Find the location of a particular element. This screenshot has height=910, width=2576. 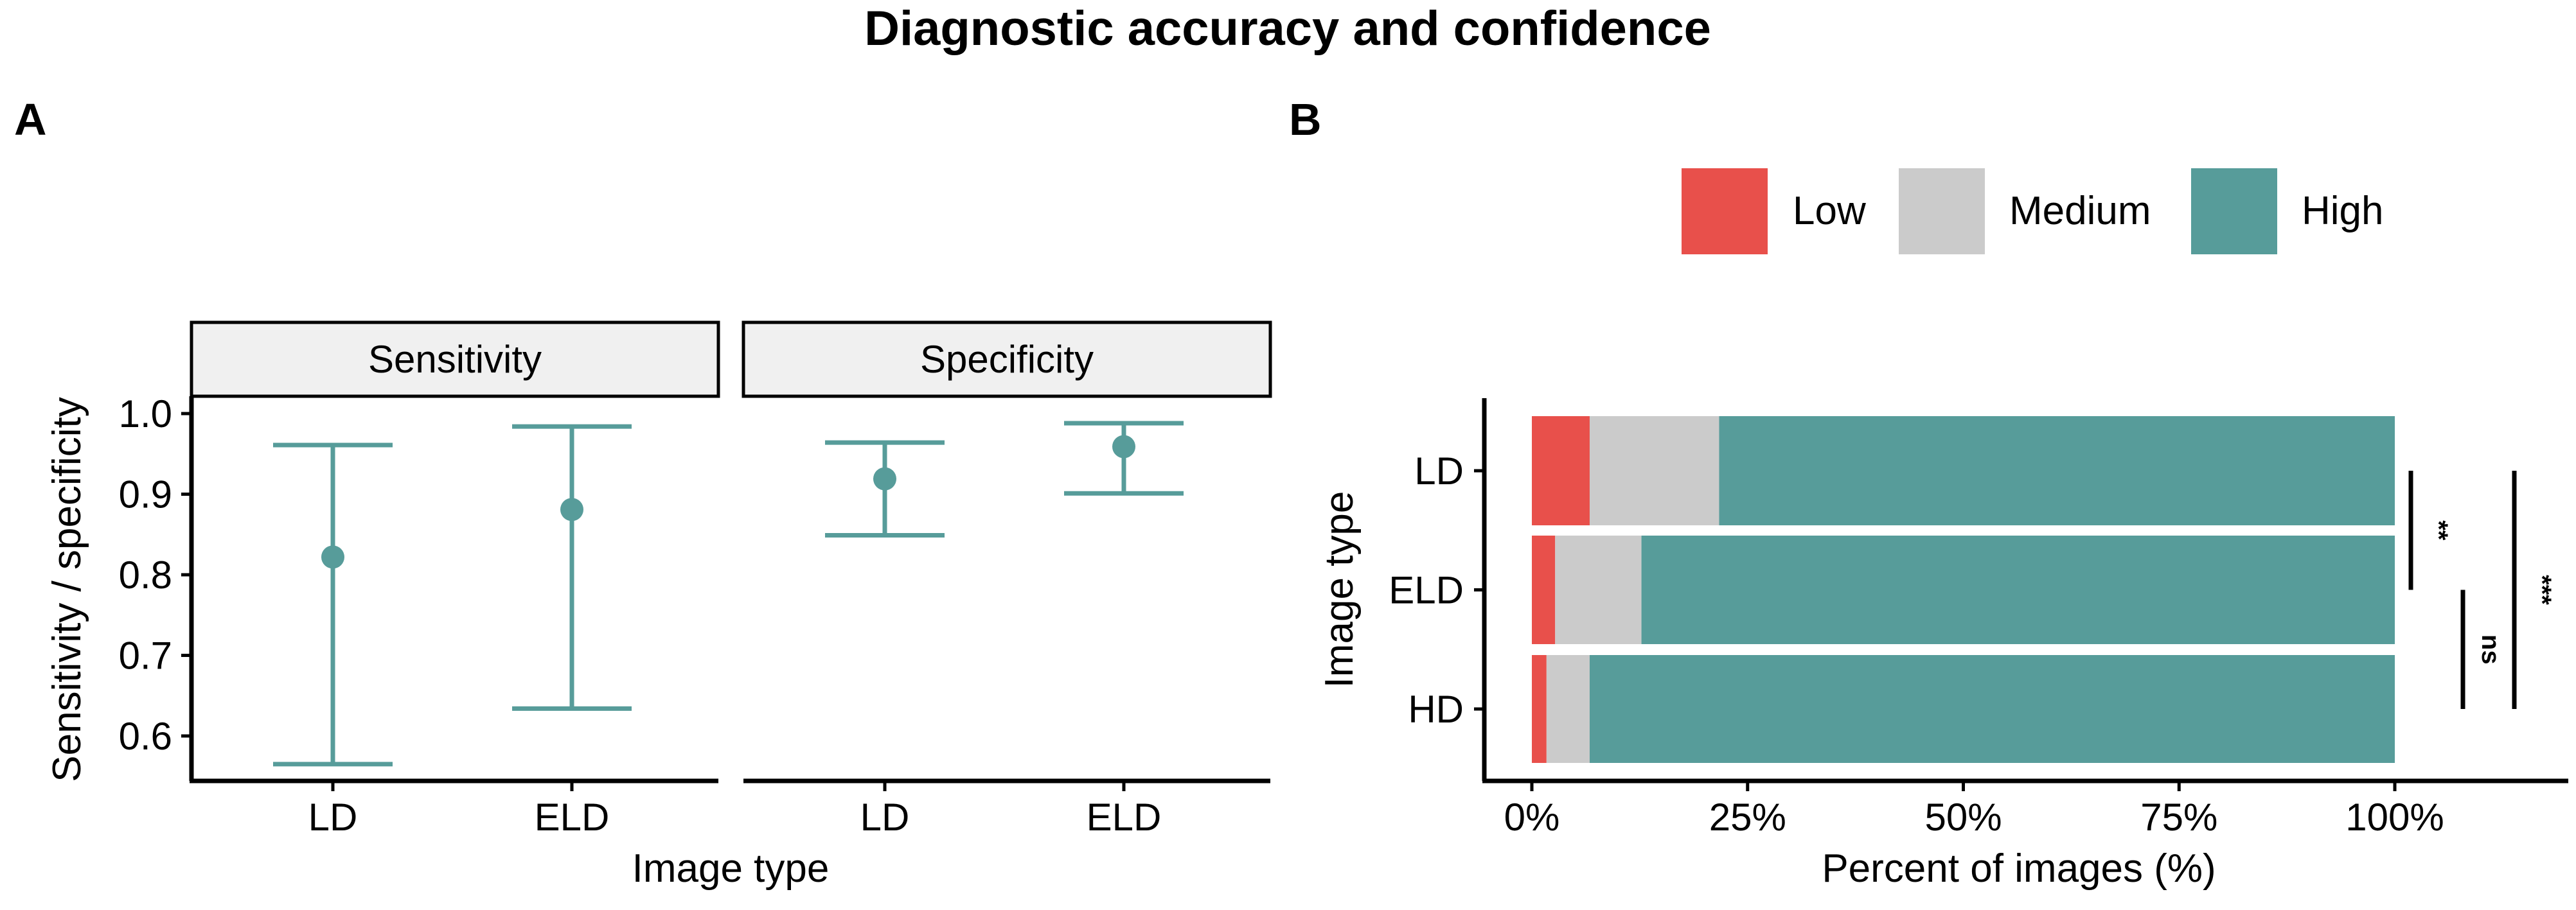

legend-label-high: High is located at coordinates (2343, 211).